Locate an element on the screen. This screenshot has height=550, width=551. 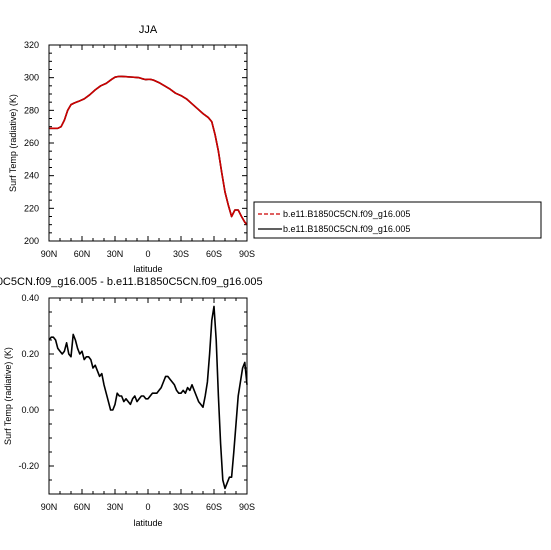
y-tick-label: 200 is located at coordinates (31, 241).